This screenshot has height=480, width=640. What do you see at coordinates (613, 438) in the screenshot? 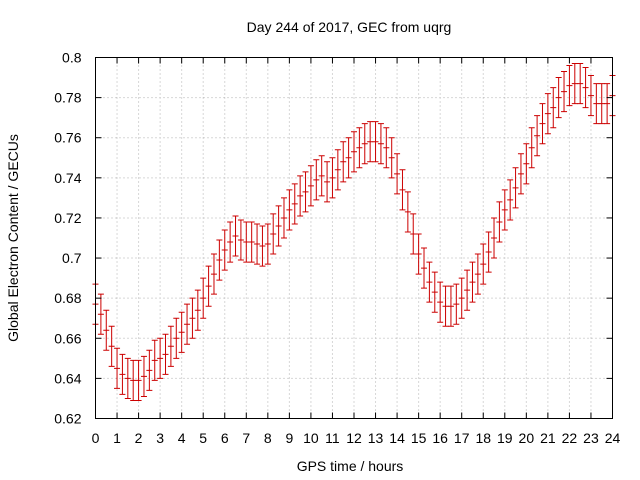
I see `x-tick-label: 24` at bounding box center [613, 438].